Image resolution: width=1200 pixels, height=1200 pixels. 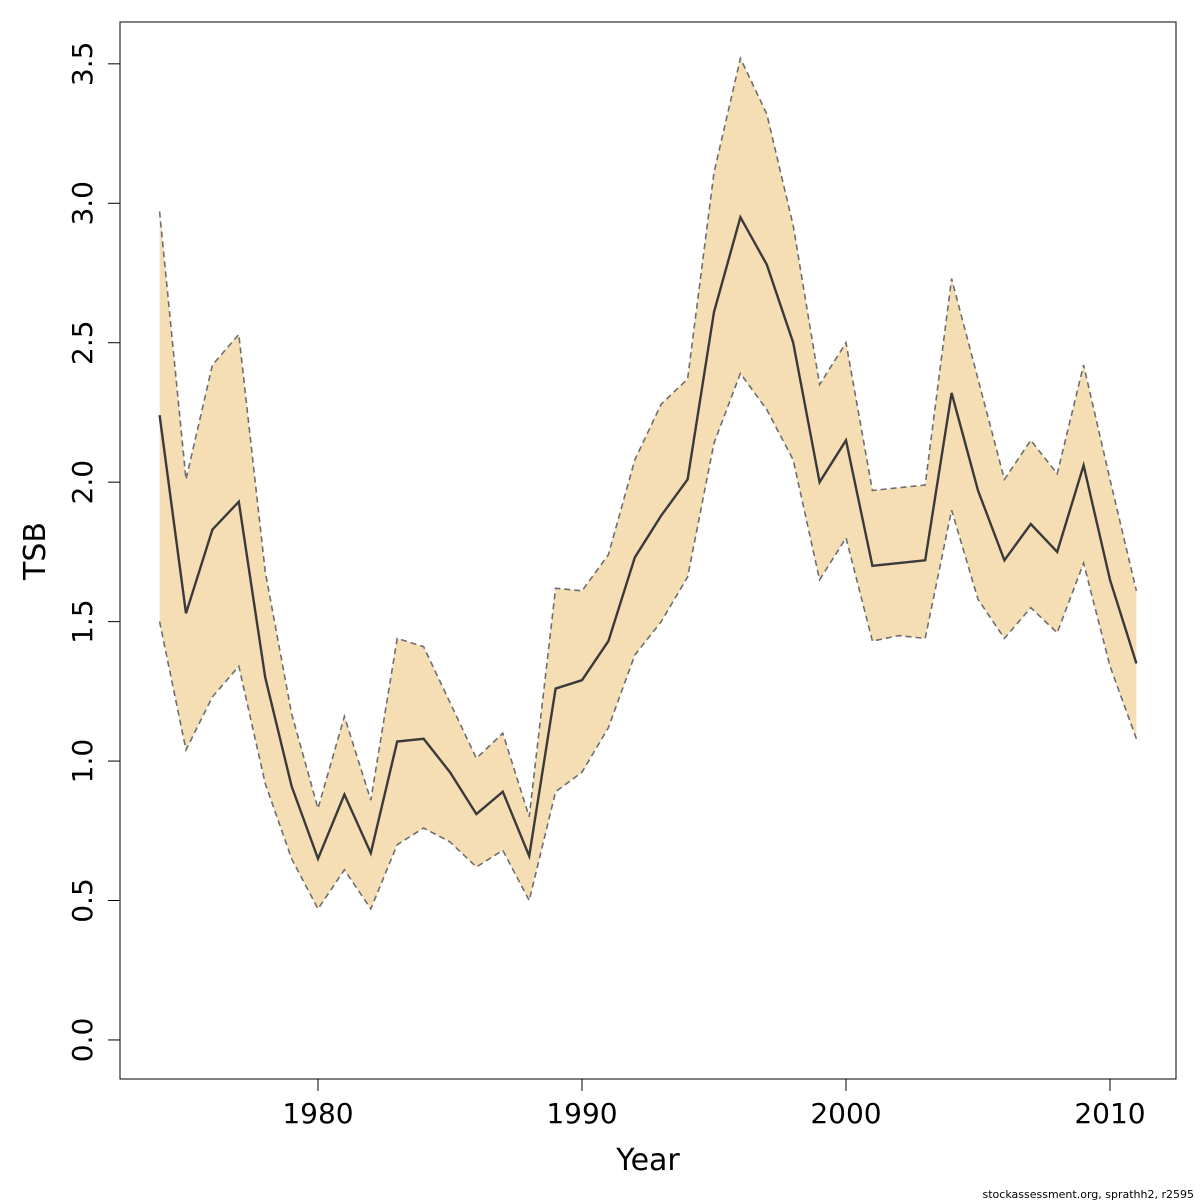 I want to click on y-tick-label: 2.5, so click(x=82, y=342).